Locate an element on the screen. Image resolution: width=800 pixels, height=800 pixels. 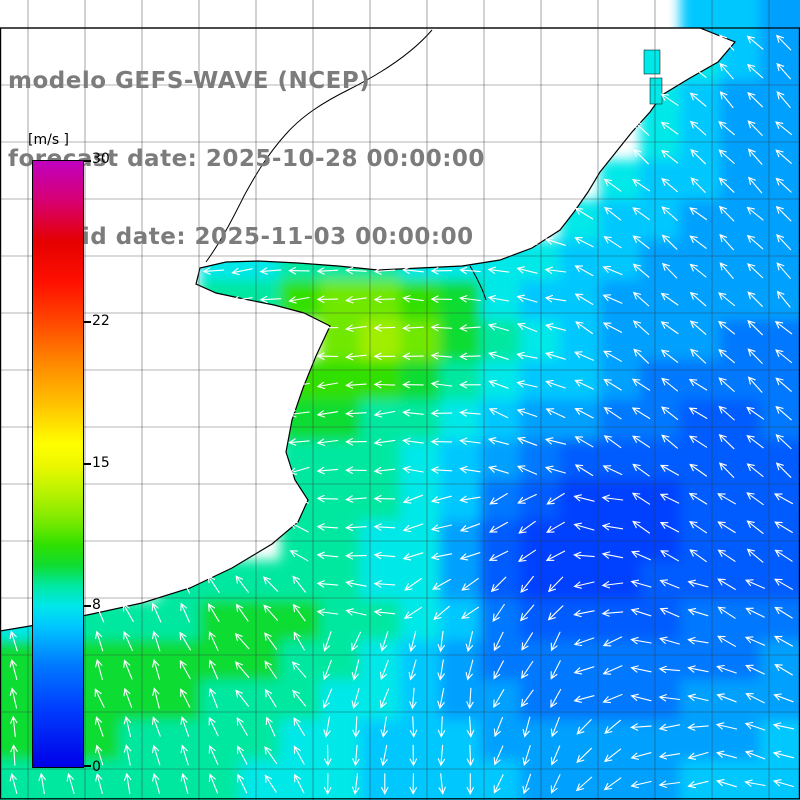
model-title: modelo GEFS-WAVE (NCEP) is located at coordinates (189, 81).